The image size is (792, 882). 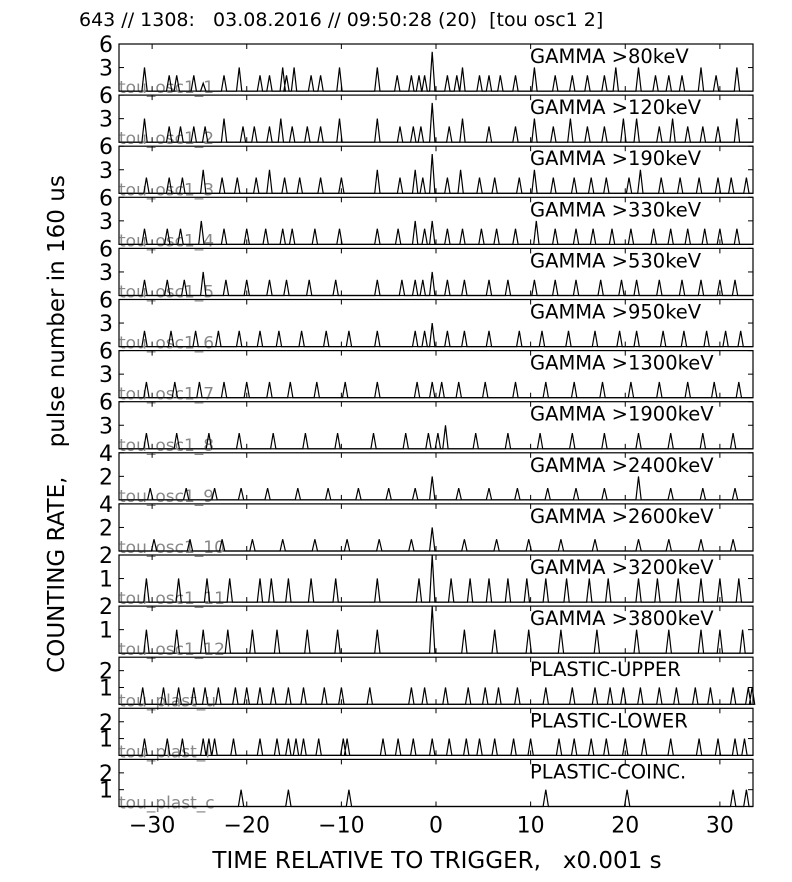 I want to click on panel-10: tou_osc1_10 GAMMA >2600keV 24, so click(x=426, y=525).